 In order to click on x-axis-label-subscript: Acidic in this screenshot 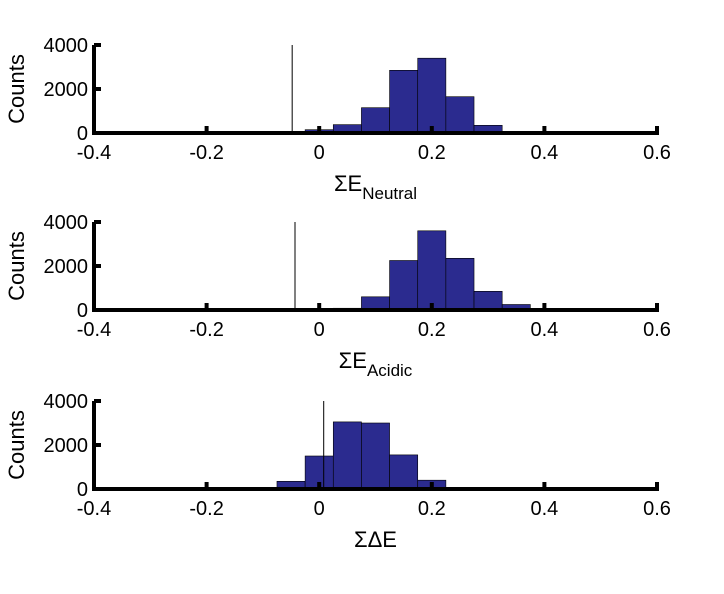, I will do `click(390, 370)`.